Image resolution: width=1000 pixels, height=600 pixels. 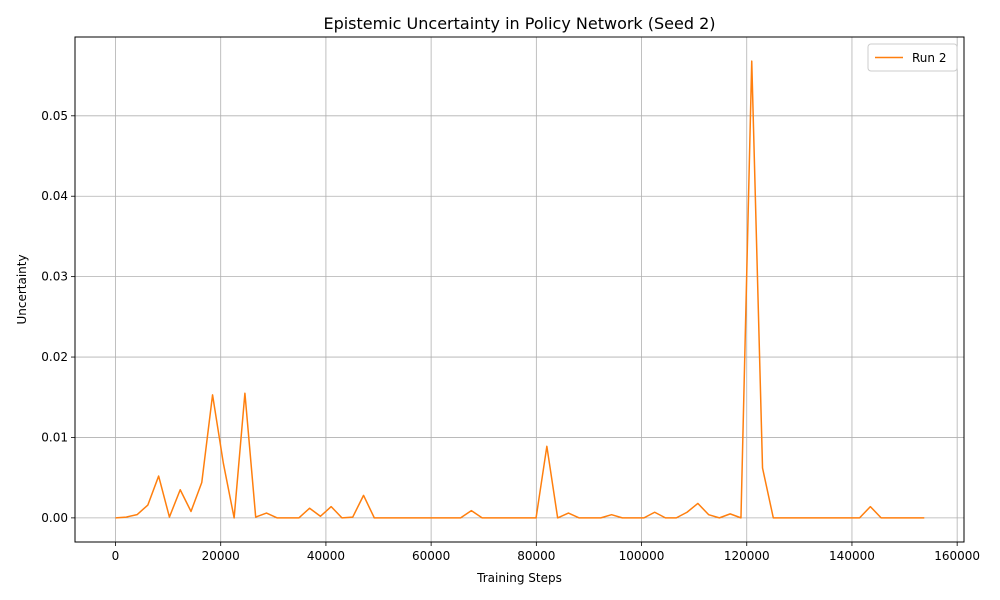 I want to click on legend-box, so click(x=912, y=57).